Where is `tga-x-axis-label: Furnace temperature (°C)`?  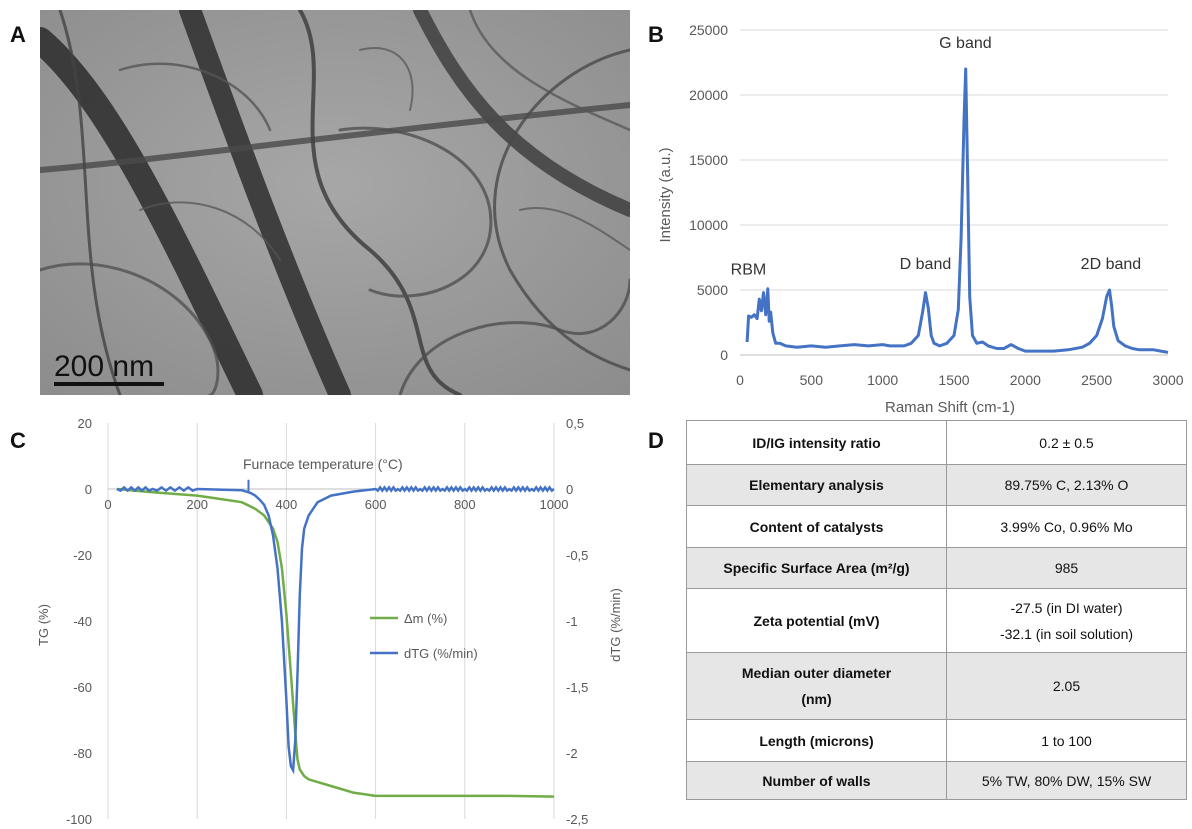 tga-x-axis-label: Furnace temperature (°C) is located at coordinates (323, 464).